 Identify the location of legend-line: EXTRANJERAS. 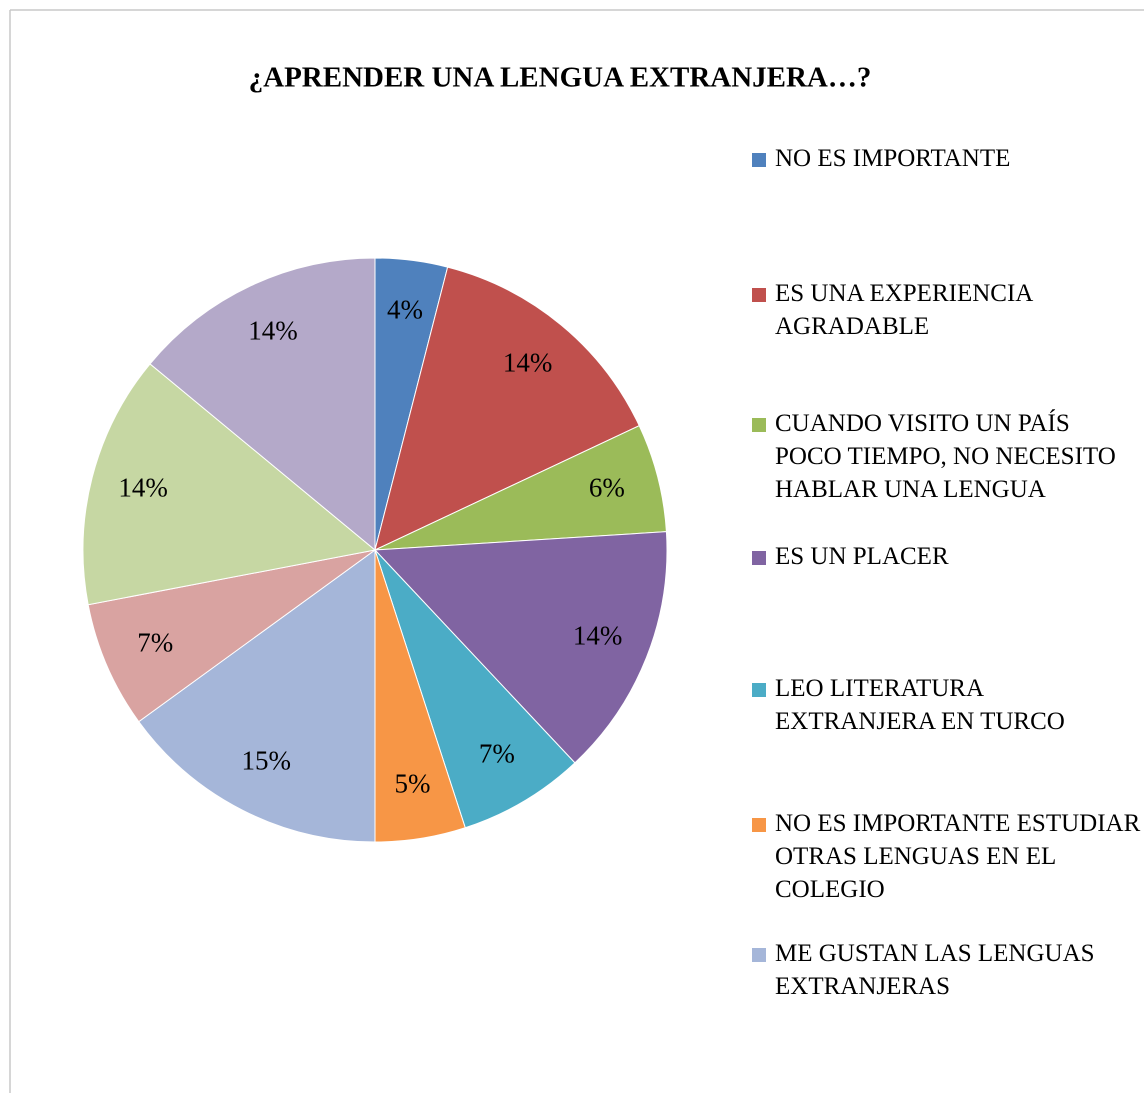
(862, 986).